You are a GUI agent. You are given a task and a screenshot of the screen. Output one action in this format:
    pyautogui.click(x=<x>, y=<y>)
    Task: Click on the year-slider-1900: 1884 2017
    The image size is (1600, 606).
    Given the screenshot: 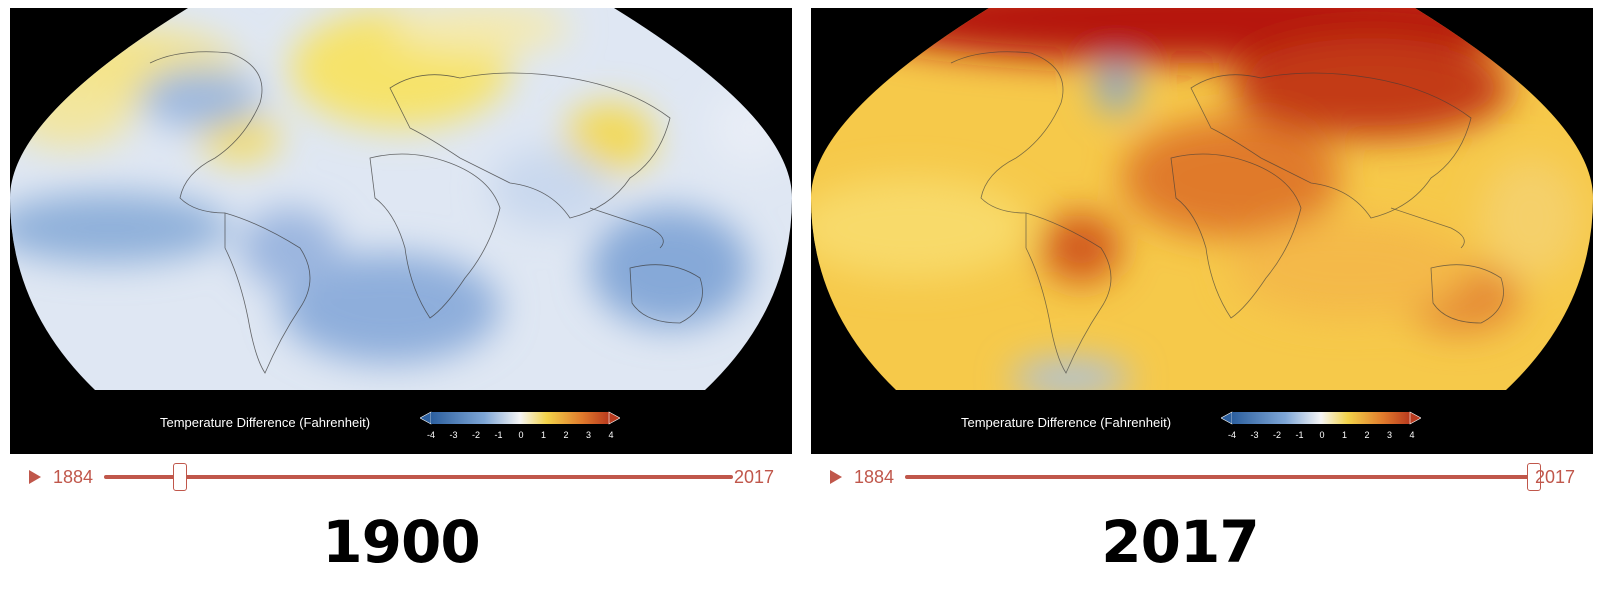 What is the action you would take?
    pyautogui.click(x=401, y=476)
    